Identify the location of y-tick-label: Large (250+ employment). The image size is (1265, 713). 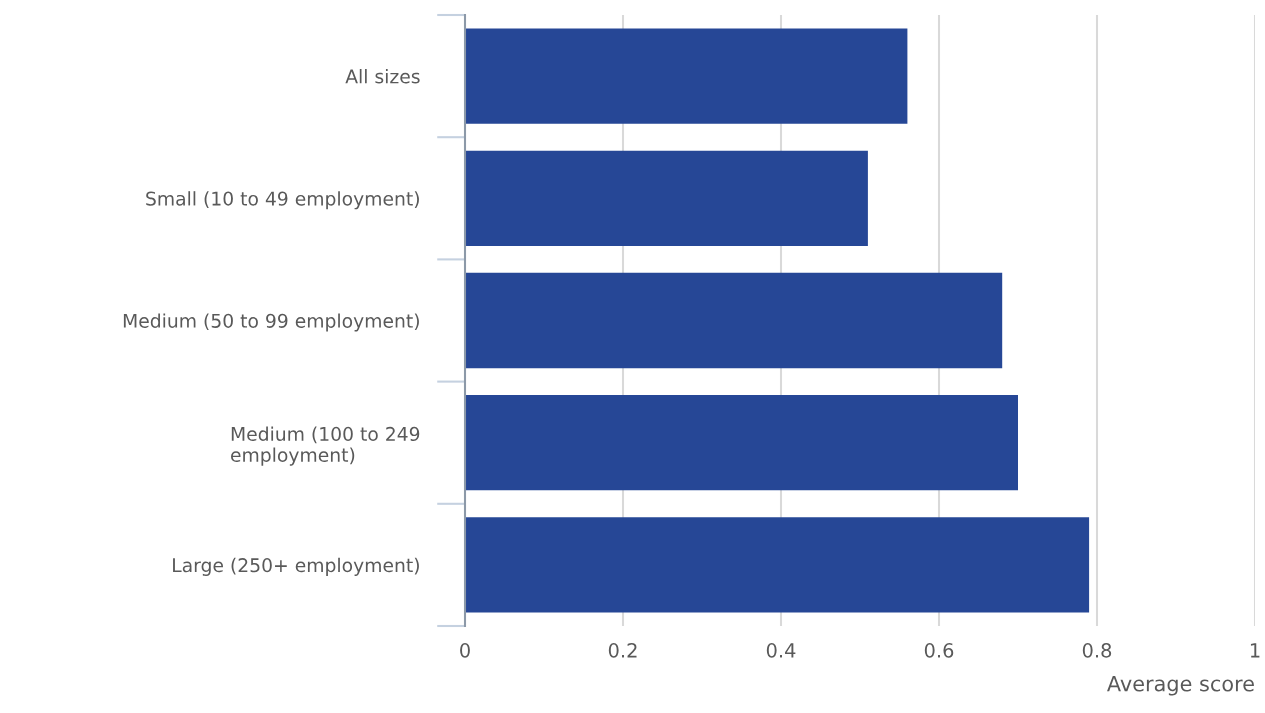
(296, 566).